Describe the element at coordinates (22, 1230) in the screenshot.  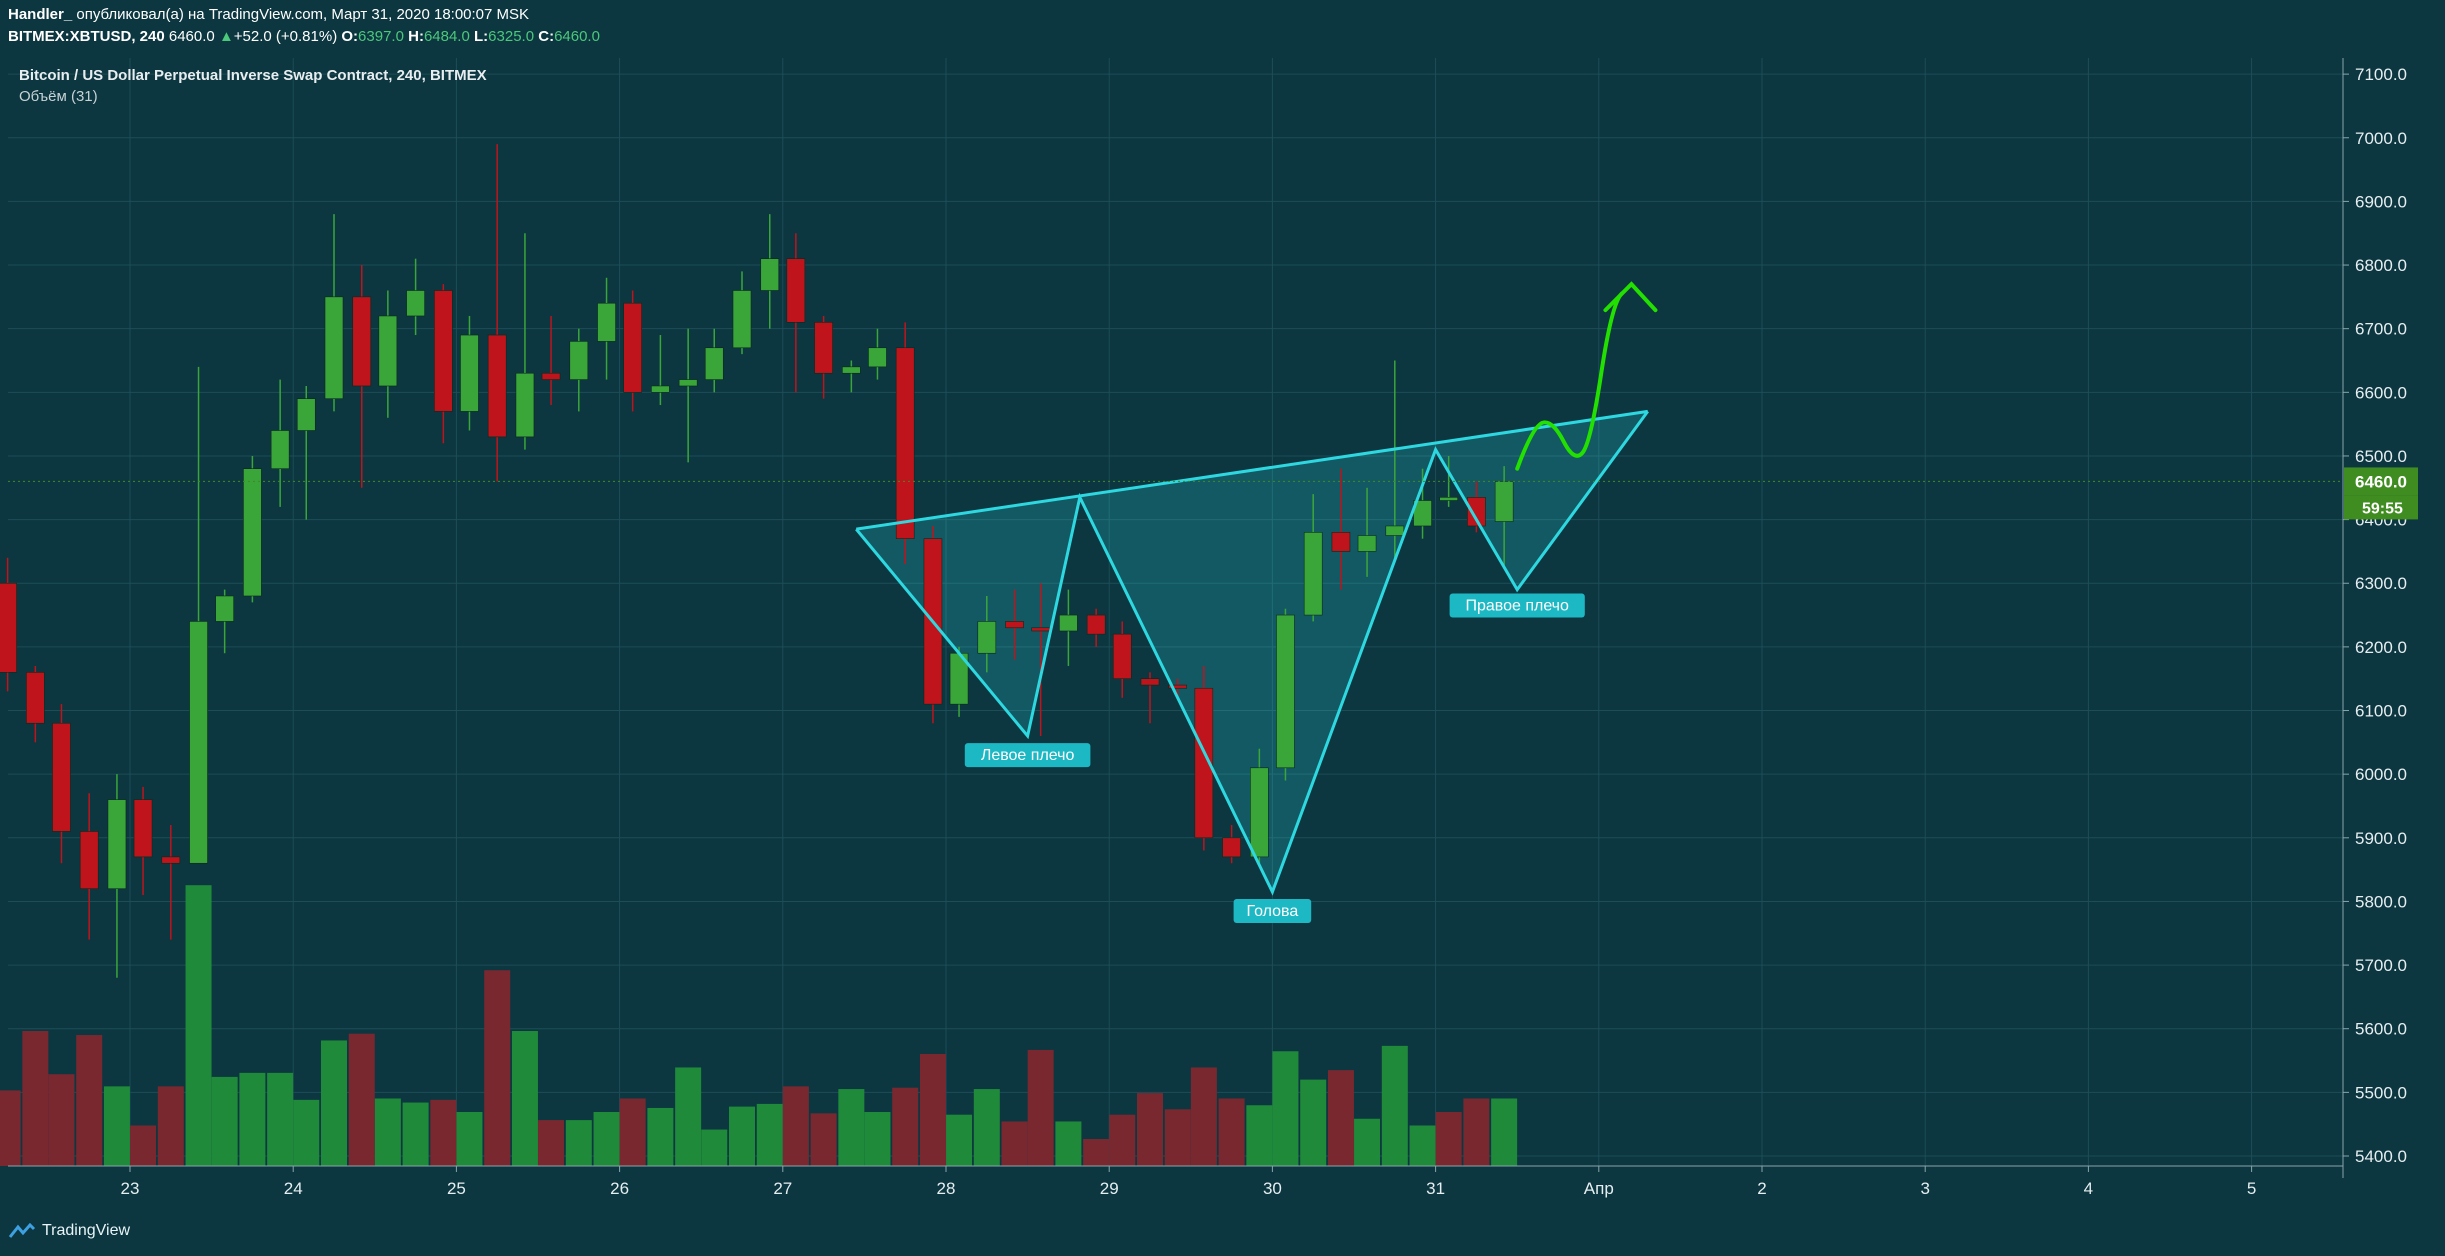
I see `tradingview-logo-icon` at that location.